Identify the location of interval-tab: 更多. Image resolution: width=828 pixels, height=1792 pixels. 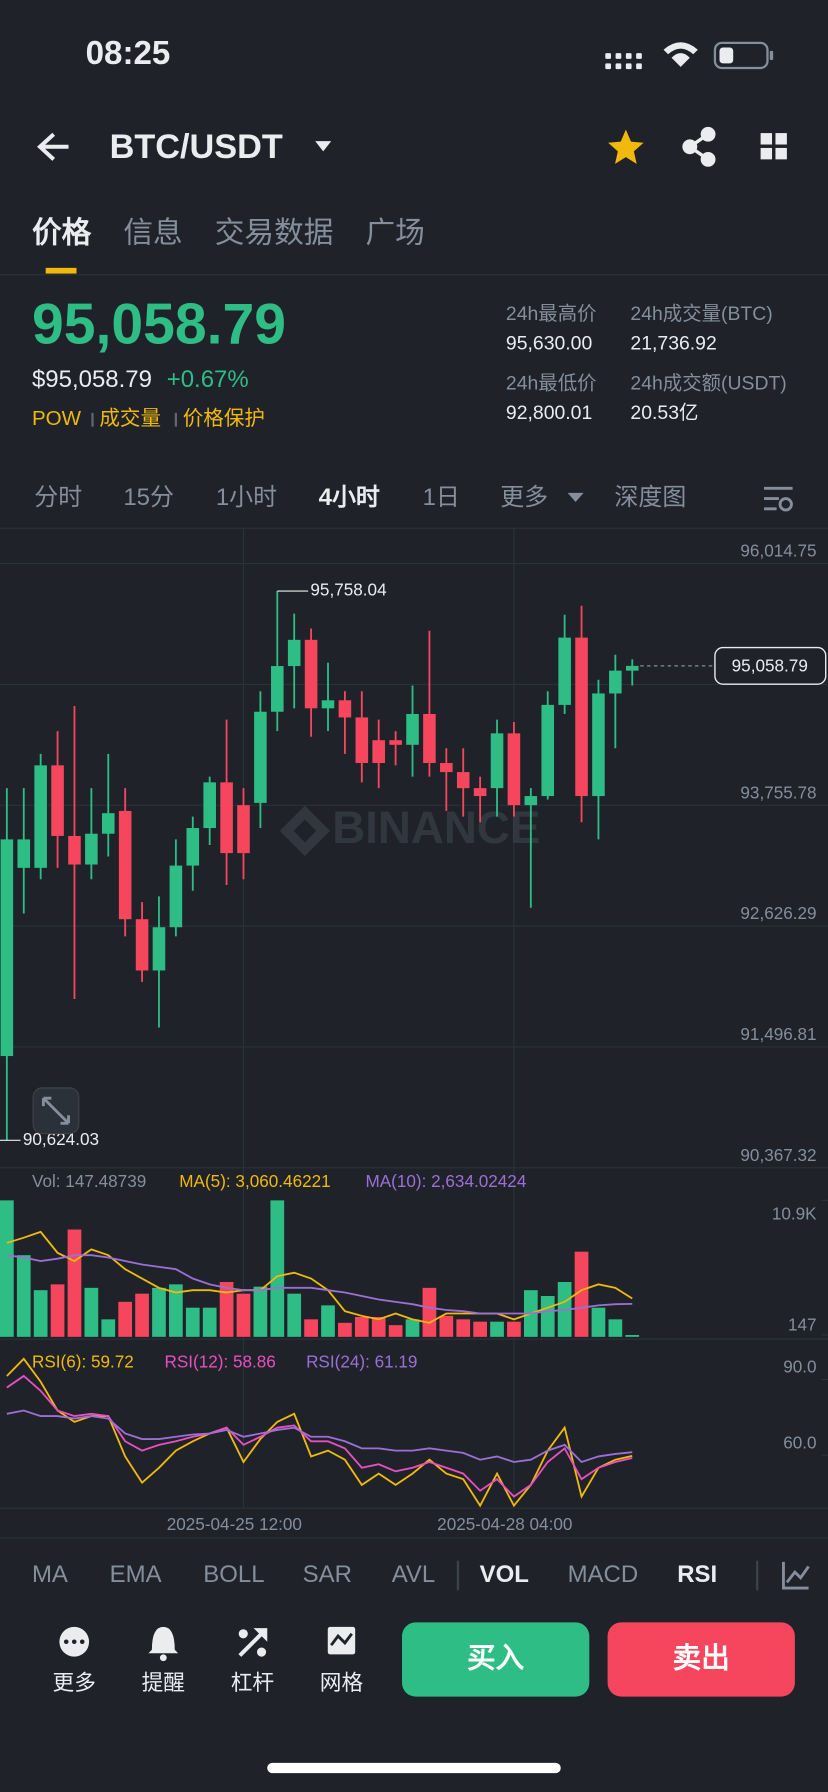
(524, 497).